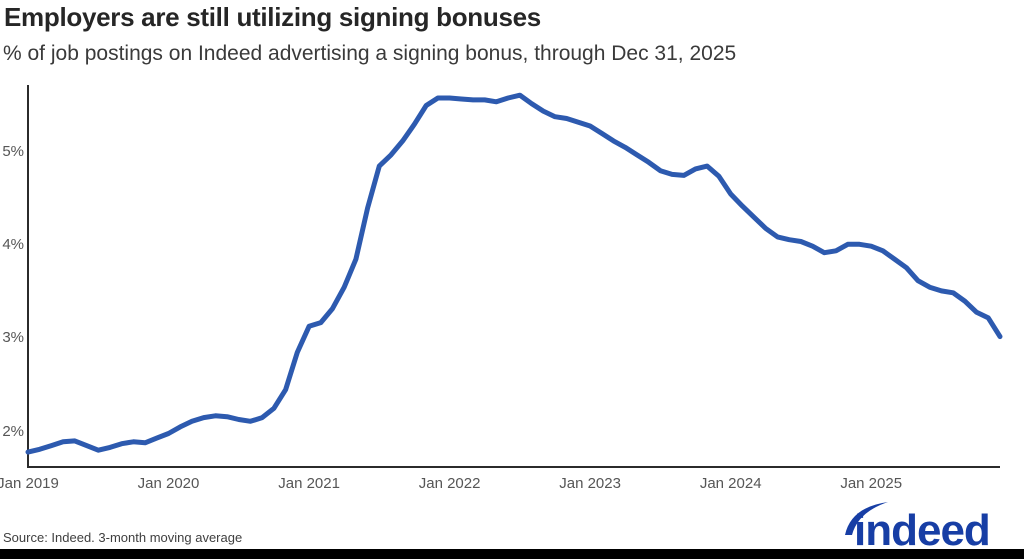  Describe the element at coordinates (449, 483) in the screenshot. I see `x-tick-label: Jan 2022` at that location.